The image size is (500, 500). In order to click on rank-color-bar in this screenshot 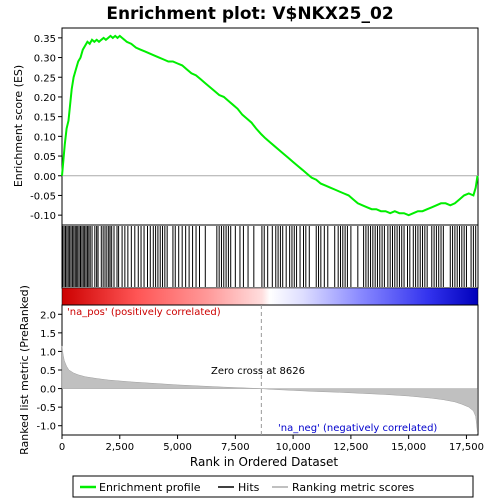, I will do `click(270, 296)`.